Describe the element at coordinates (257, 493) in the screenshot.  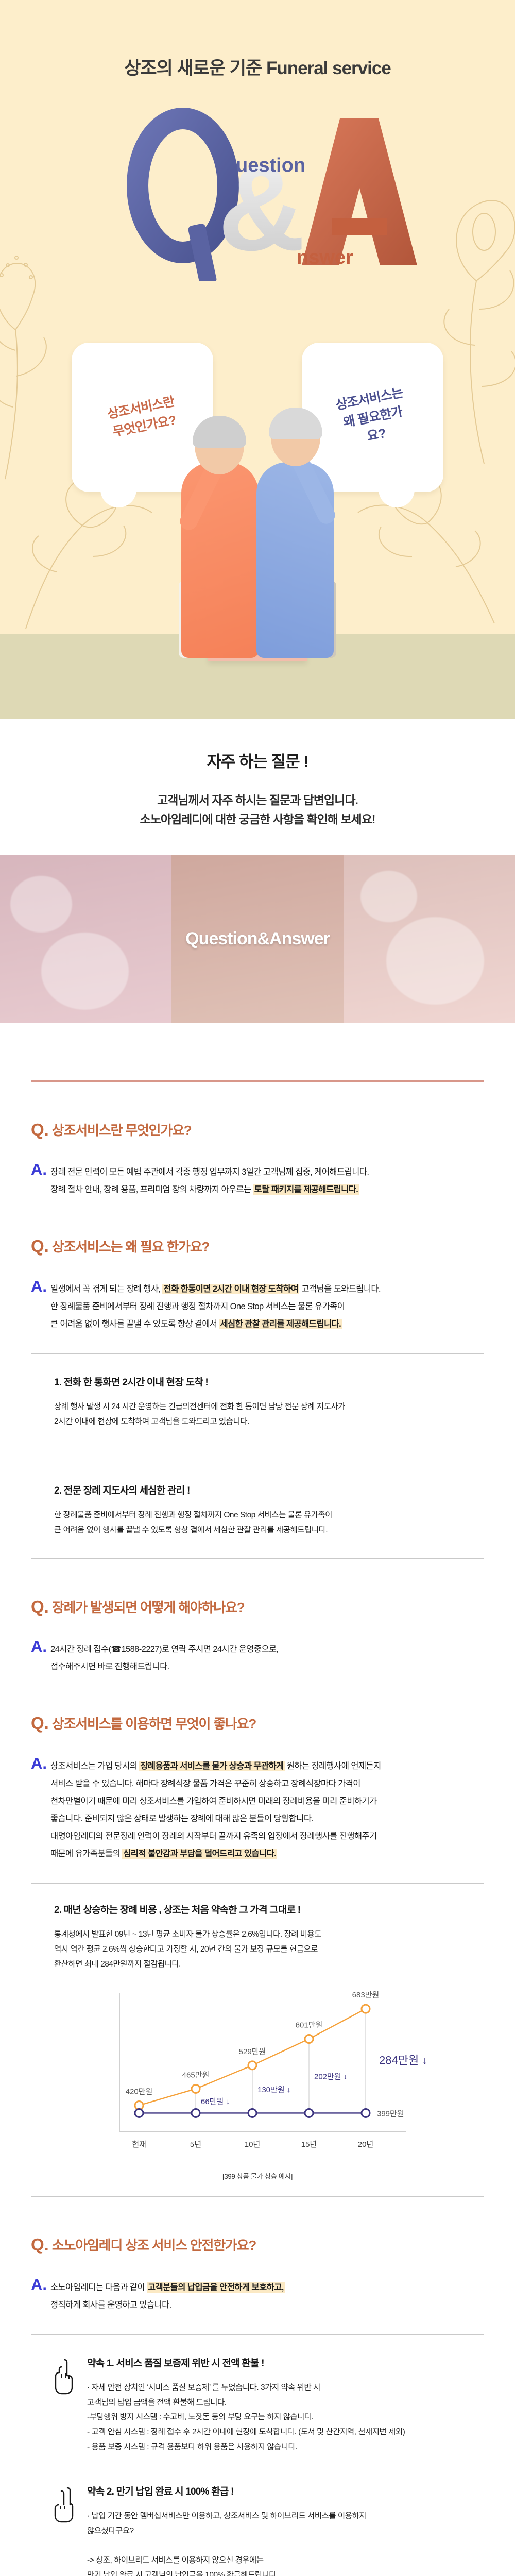
I see `senior-couple-illustration` at that location.